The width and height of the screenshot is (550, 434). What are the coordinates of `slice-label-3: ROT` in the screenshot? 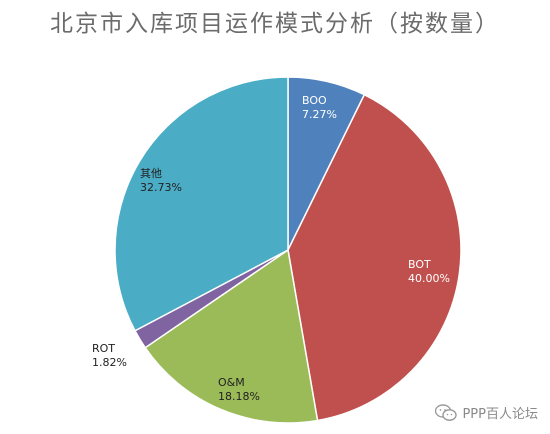 It's located at (103, 348).